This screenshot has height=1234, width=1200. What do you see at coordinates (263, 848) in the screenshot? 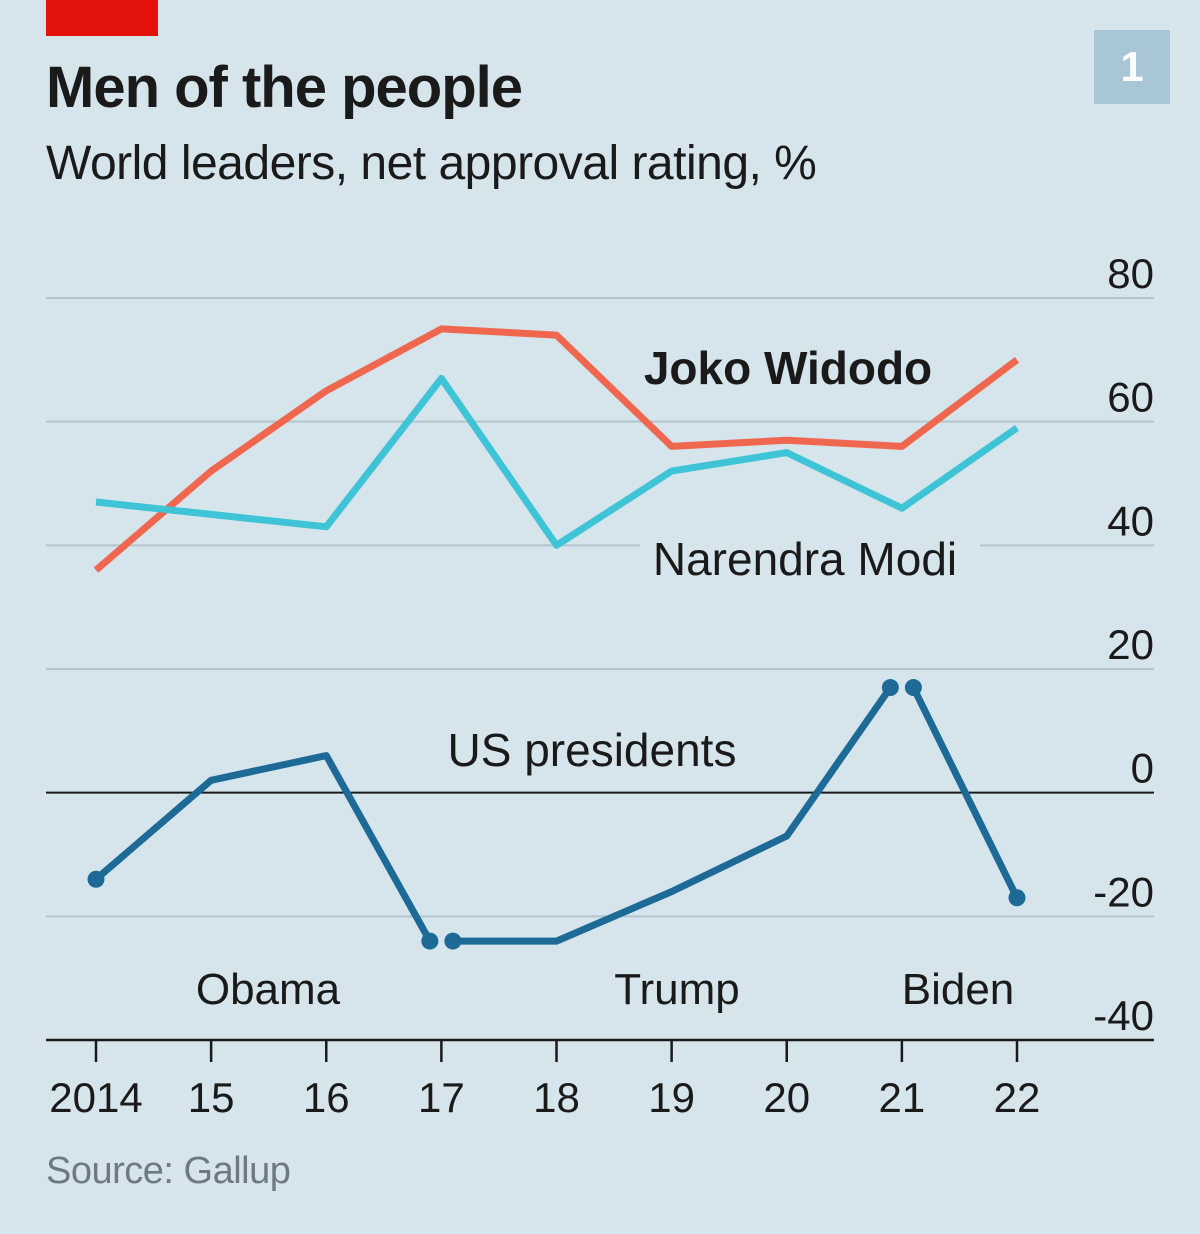
I see `series-line-us-obama` at bounding box center [263, 848].